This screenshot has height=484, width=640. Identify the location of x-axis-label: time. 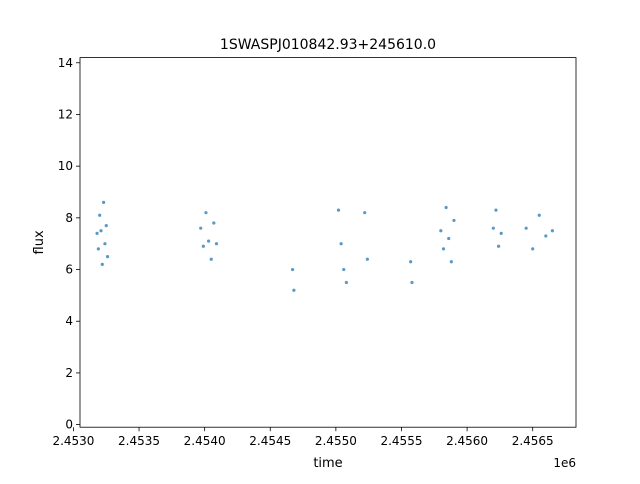
(327, 463).